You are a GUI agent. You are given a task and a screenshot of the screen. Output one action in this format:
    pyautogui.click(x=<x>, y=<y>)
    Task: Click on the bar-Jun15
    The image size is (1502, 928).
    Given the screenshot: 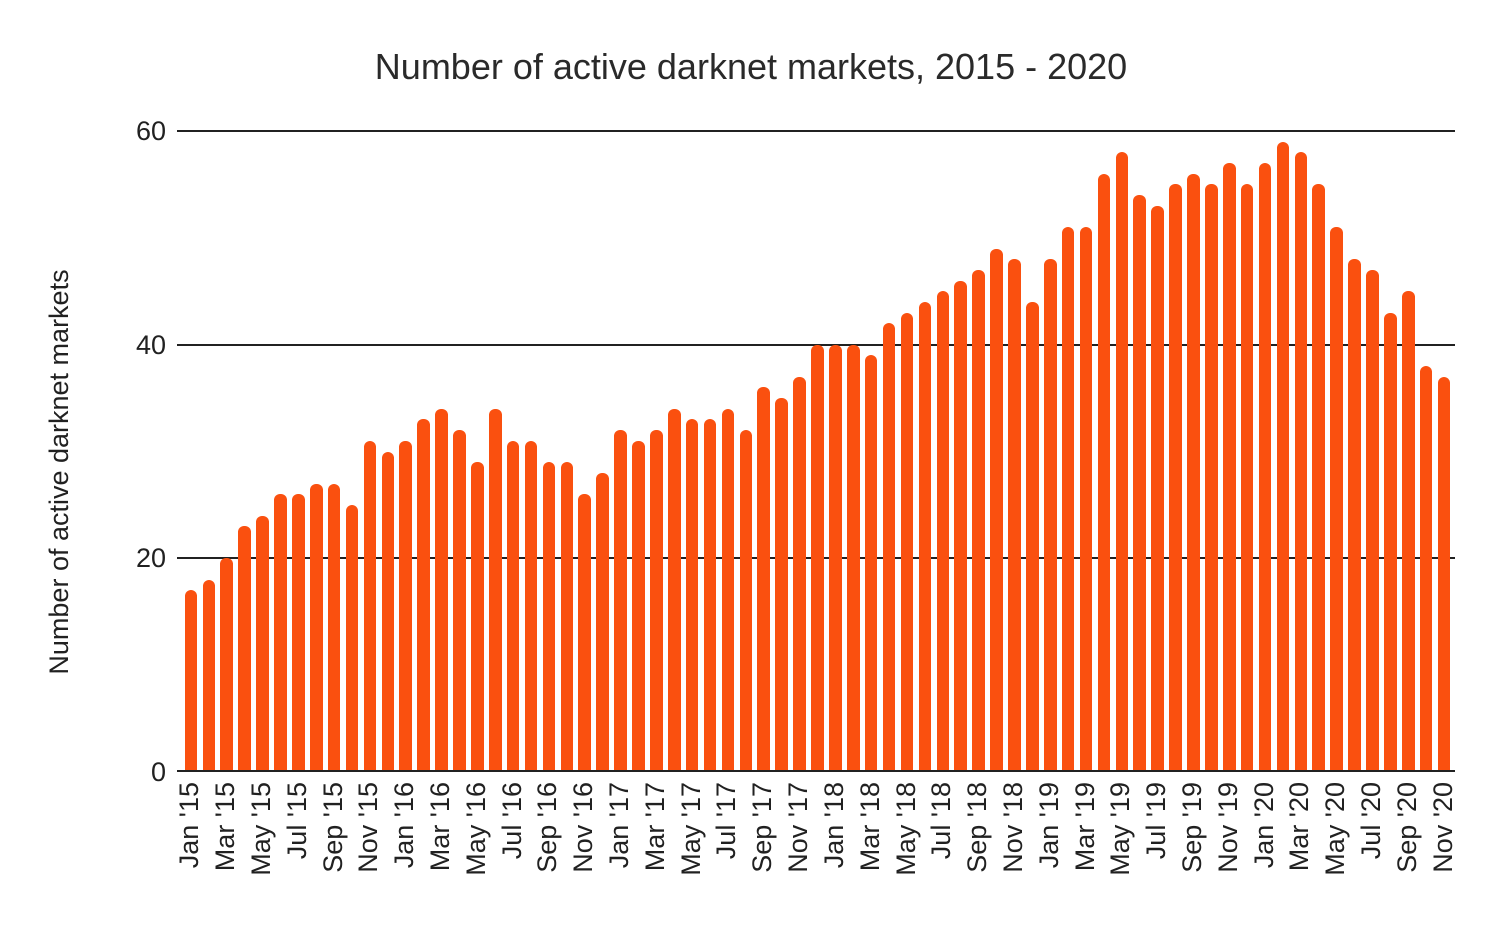 What is the action you would take?
    pyautogui.click(x=280, y=633)
    